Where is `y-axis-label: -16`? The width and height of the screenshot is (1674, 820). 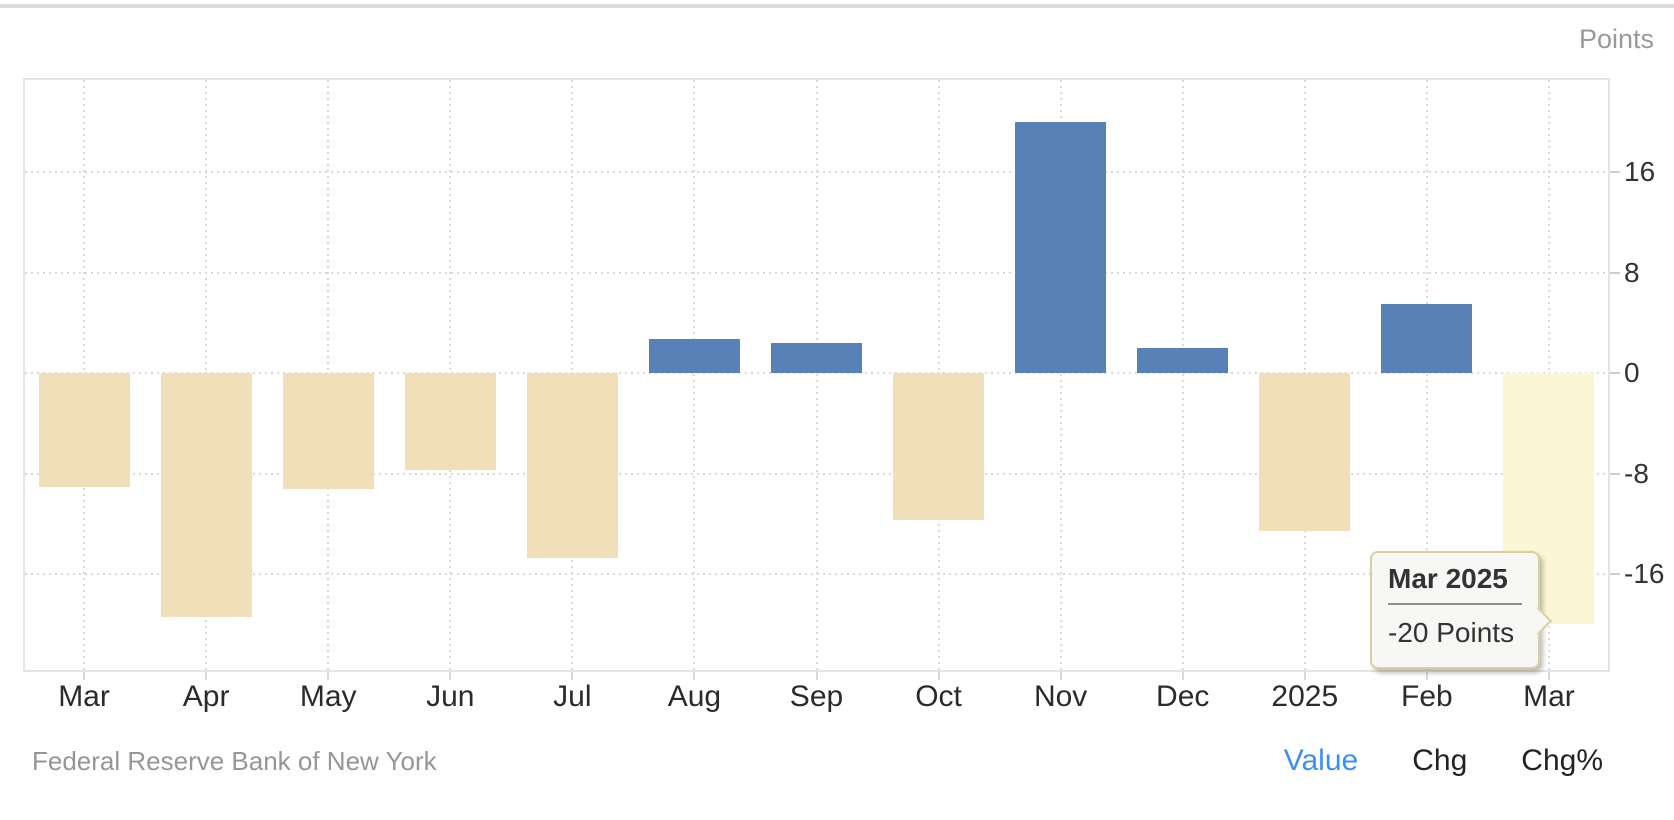
y-axis-label: -16 is located at coordinates (1644, 574).